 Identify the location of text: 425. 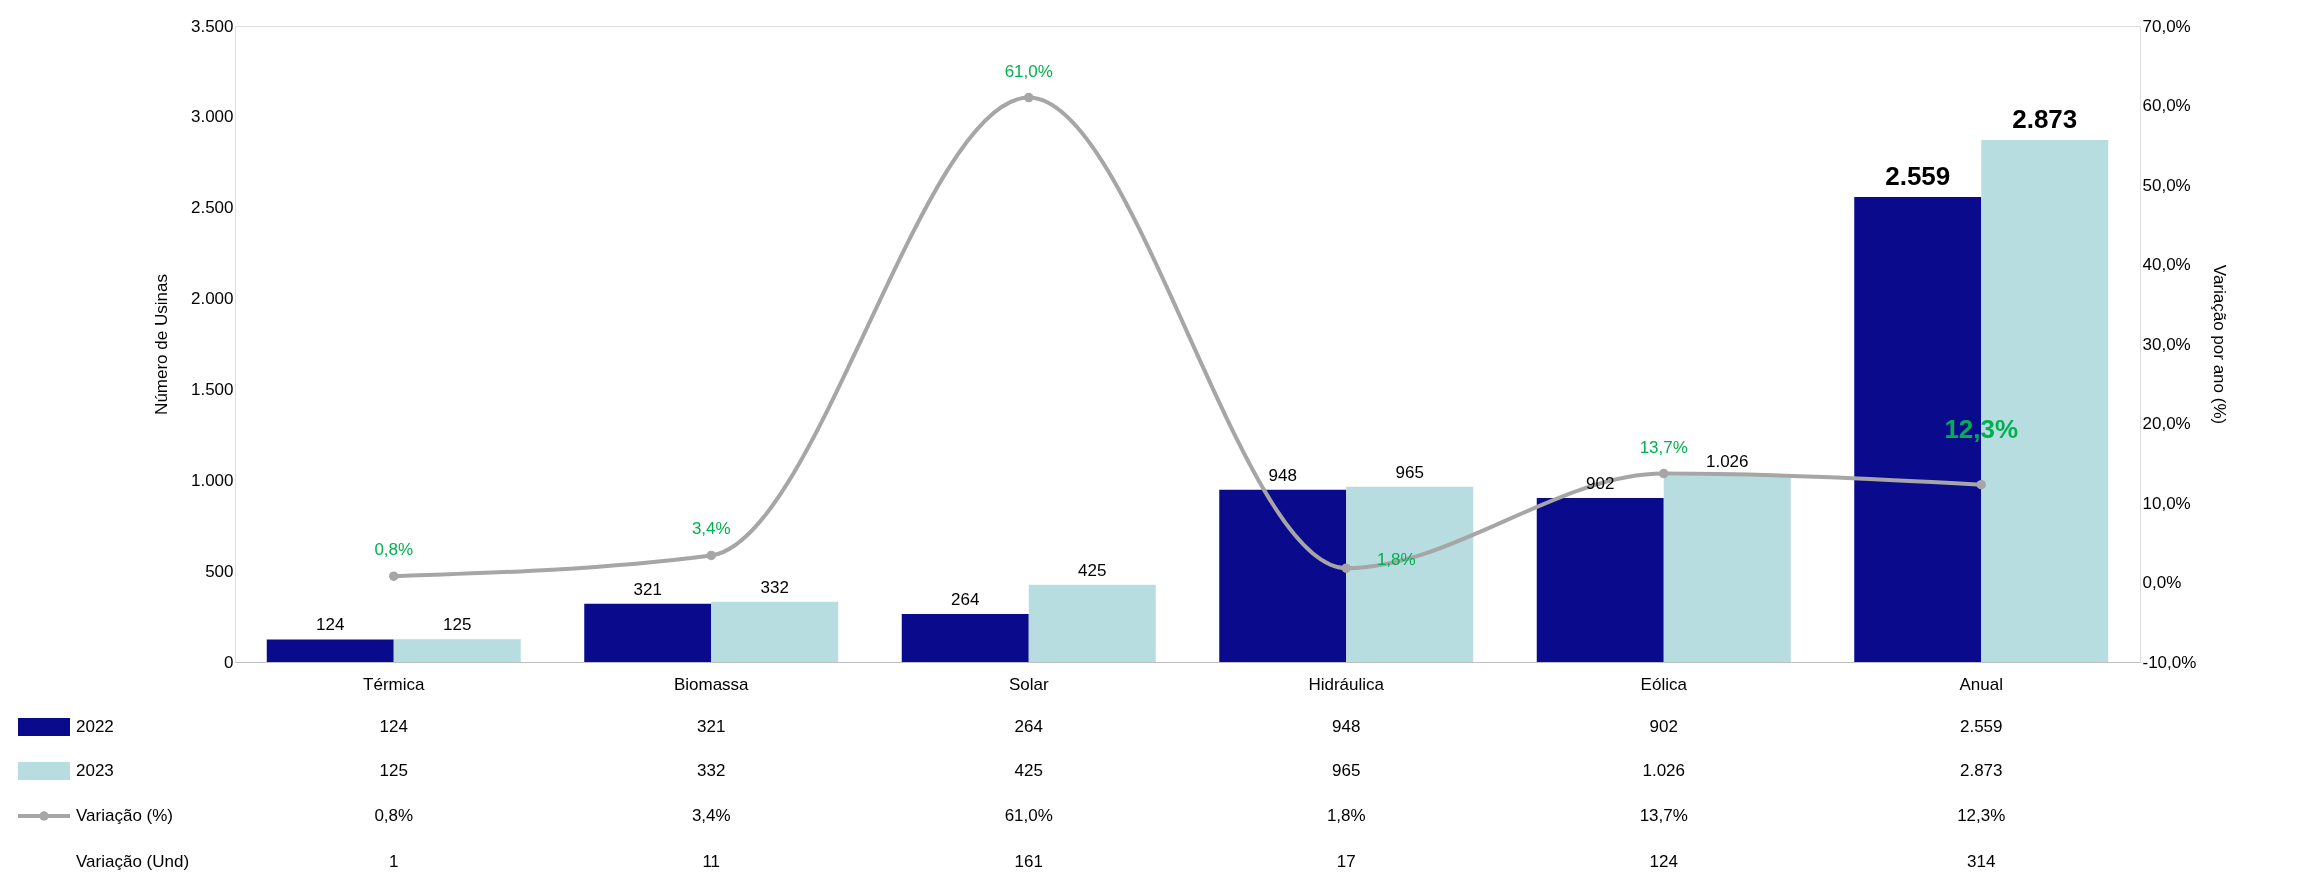
(1092, 570).